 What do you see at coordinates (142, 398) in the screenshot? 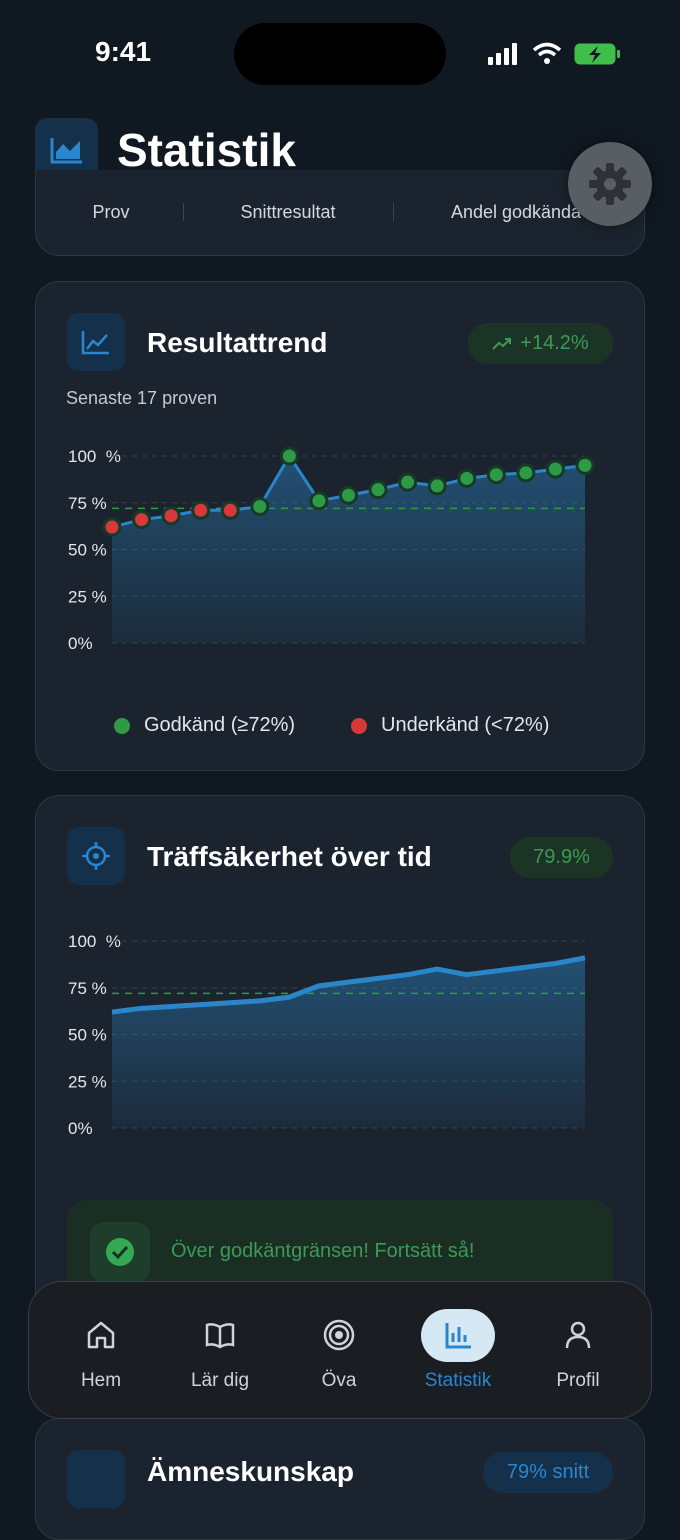
I see `card-subtitle: Senaste 17 proven` at bounding box center [142, 398].